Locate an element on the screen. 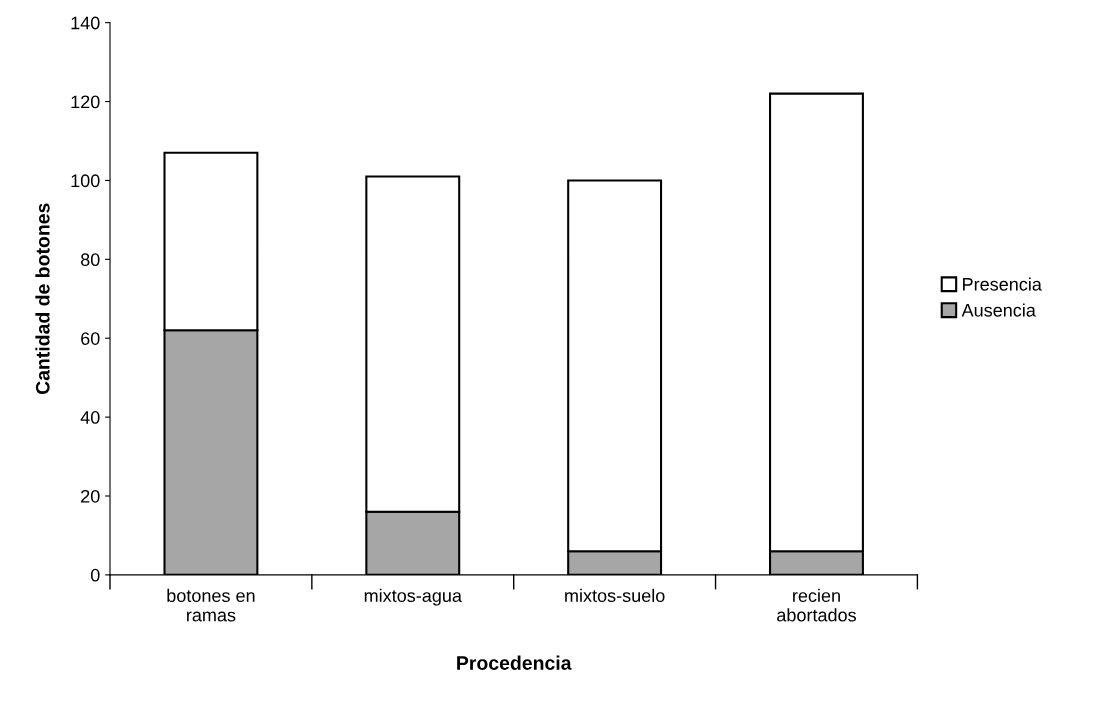  y-axis-title: Cantidad de botones is located at coordinates (42, 299).